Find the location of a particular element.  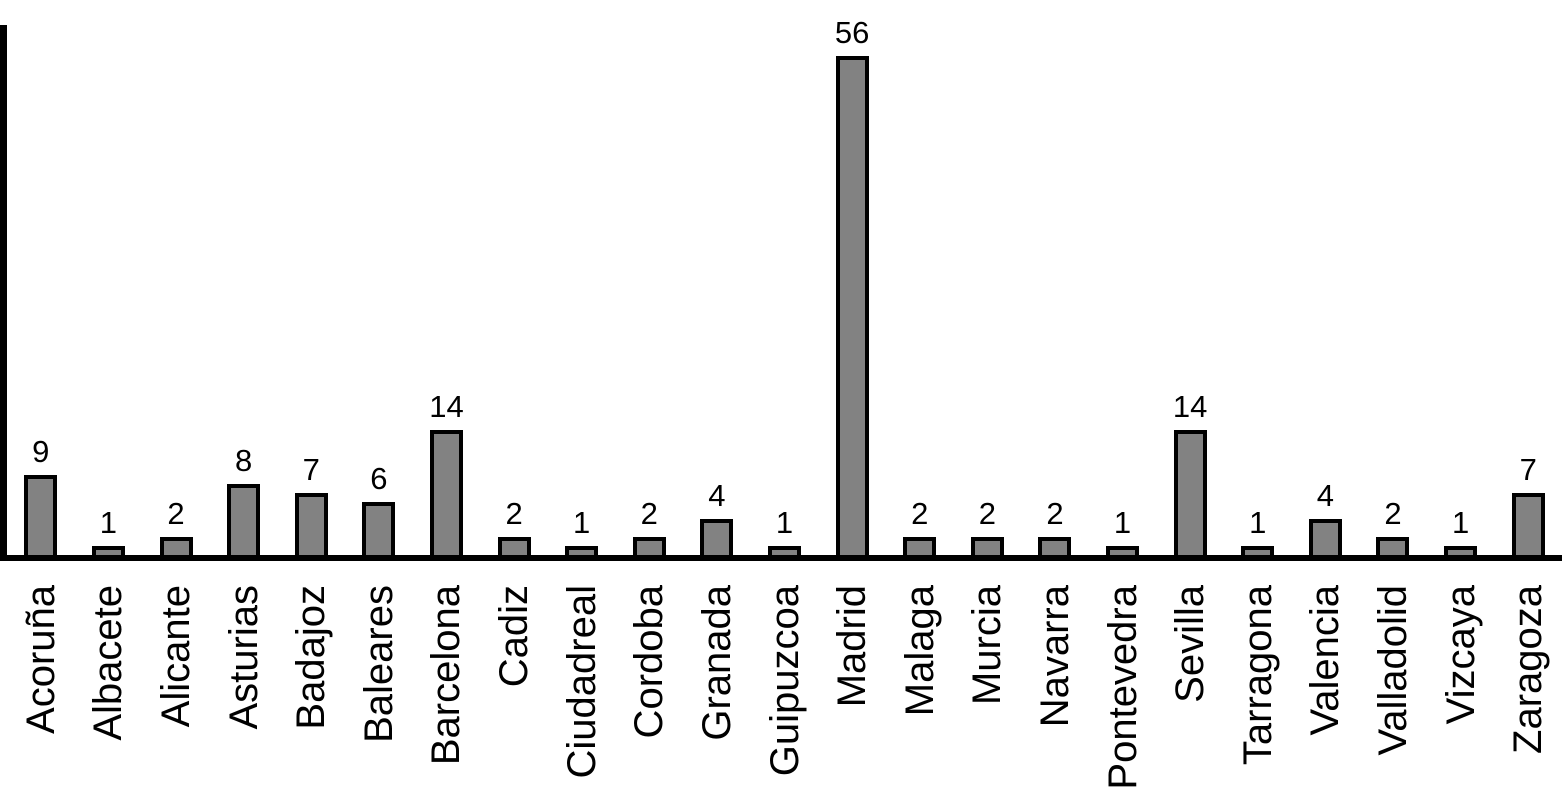

x-tick-cell: Guipuzcoa is located at coordinates (785, 695).